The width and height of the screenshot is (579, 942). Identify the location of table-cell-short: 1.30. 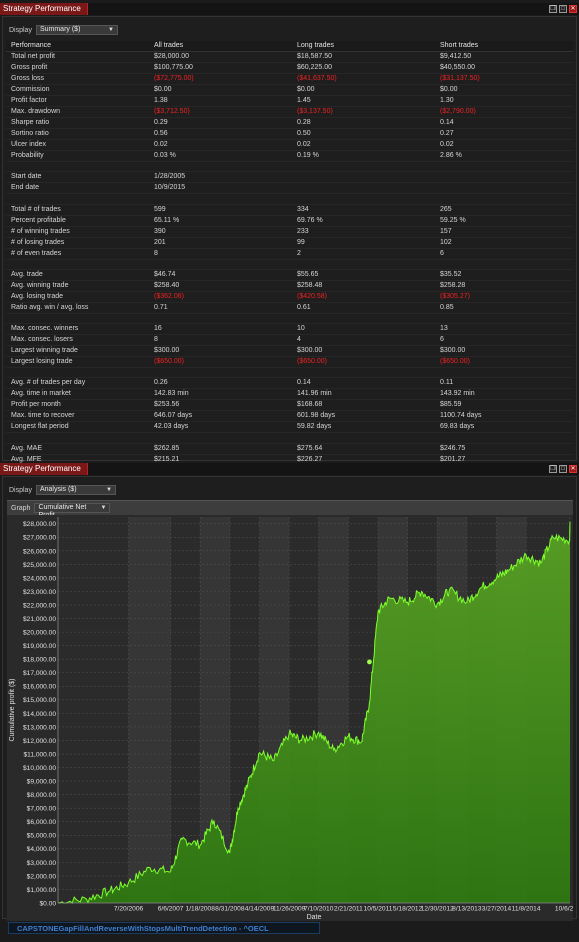
(504, 101).